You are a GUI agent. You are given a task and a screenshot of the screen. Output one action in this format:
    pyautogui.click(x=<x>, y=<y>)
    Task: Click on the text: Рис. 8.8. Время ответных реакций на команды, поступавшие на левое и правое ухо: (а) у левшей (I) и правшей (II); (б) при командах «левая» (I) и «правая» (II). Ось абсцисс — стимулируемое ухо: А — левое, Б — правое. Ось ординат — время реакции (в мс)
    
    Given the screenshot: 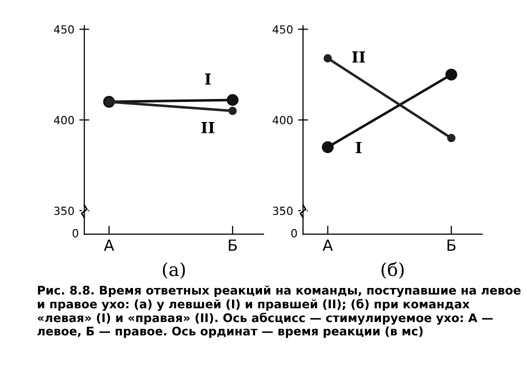 What is the action you would take?
    pyautogui.click(x=279, y=311)
    